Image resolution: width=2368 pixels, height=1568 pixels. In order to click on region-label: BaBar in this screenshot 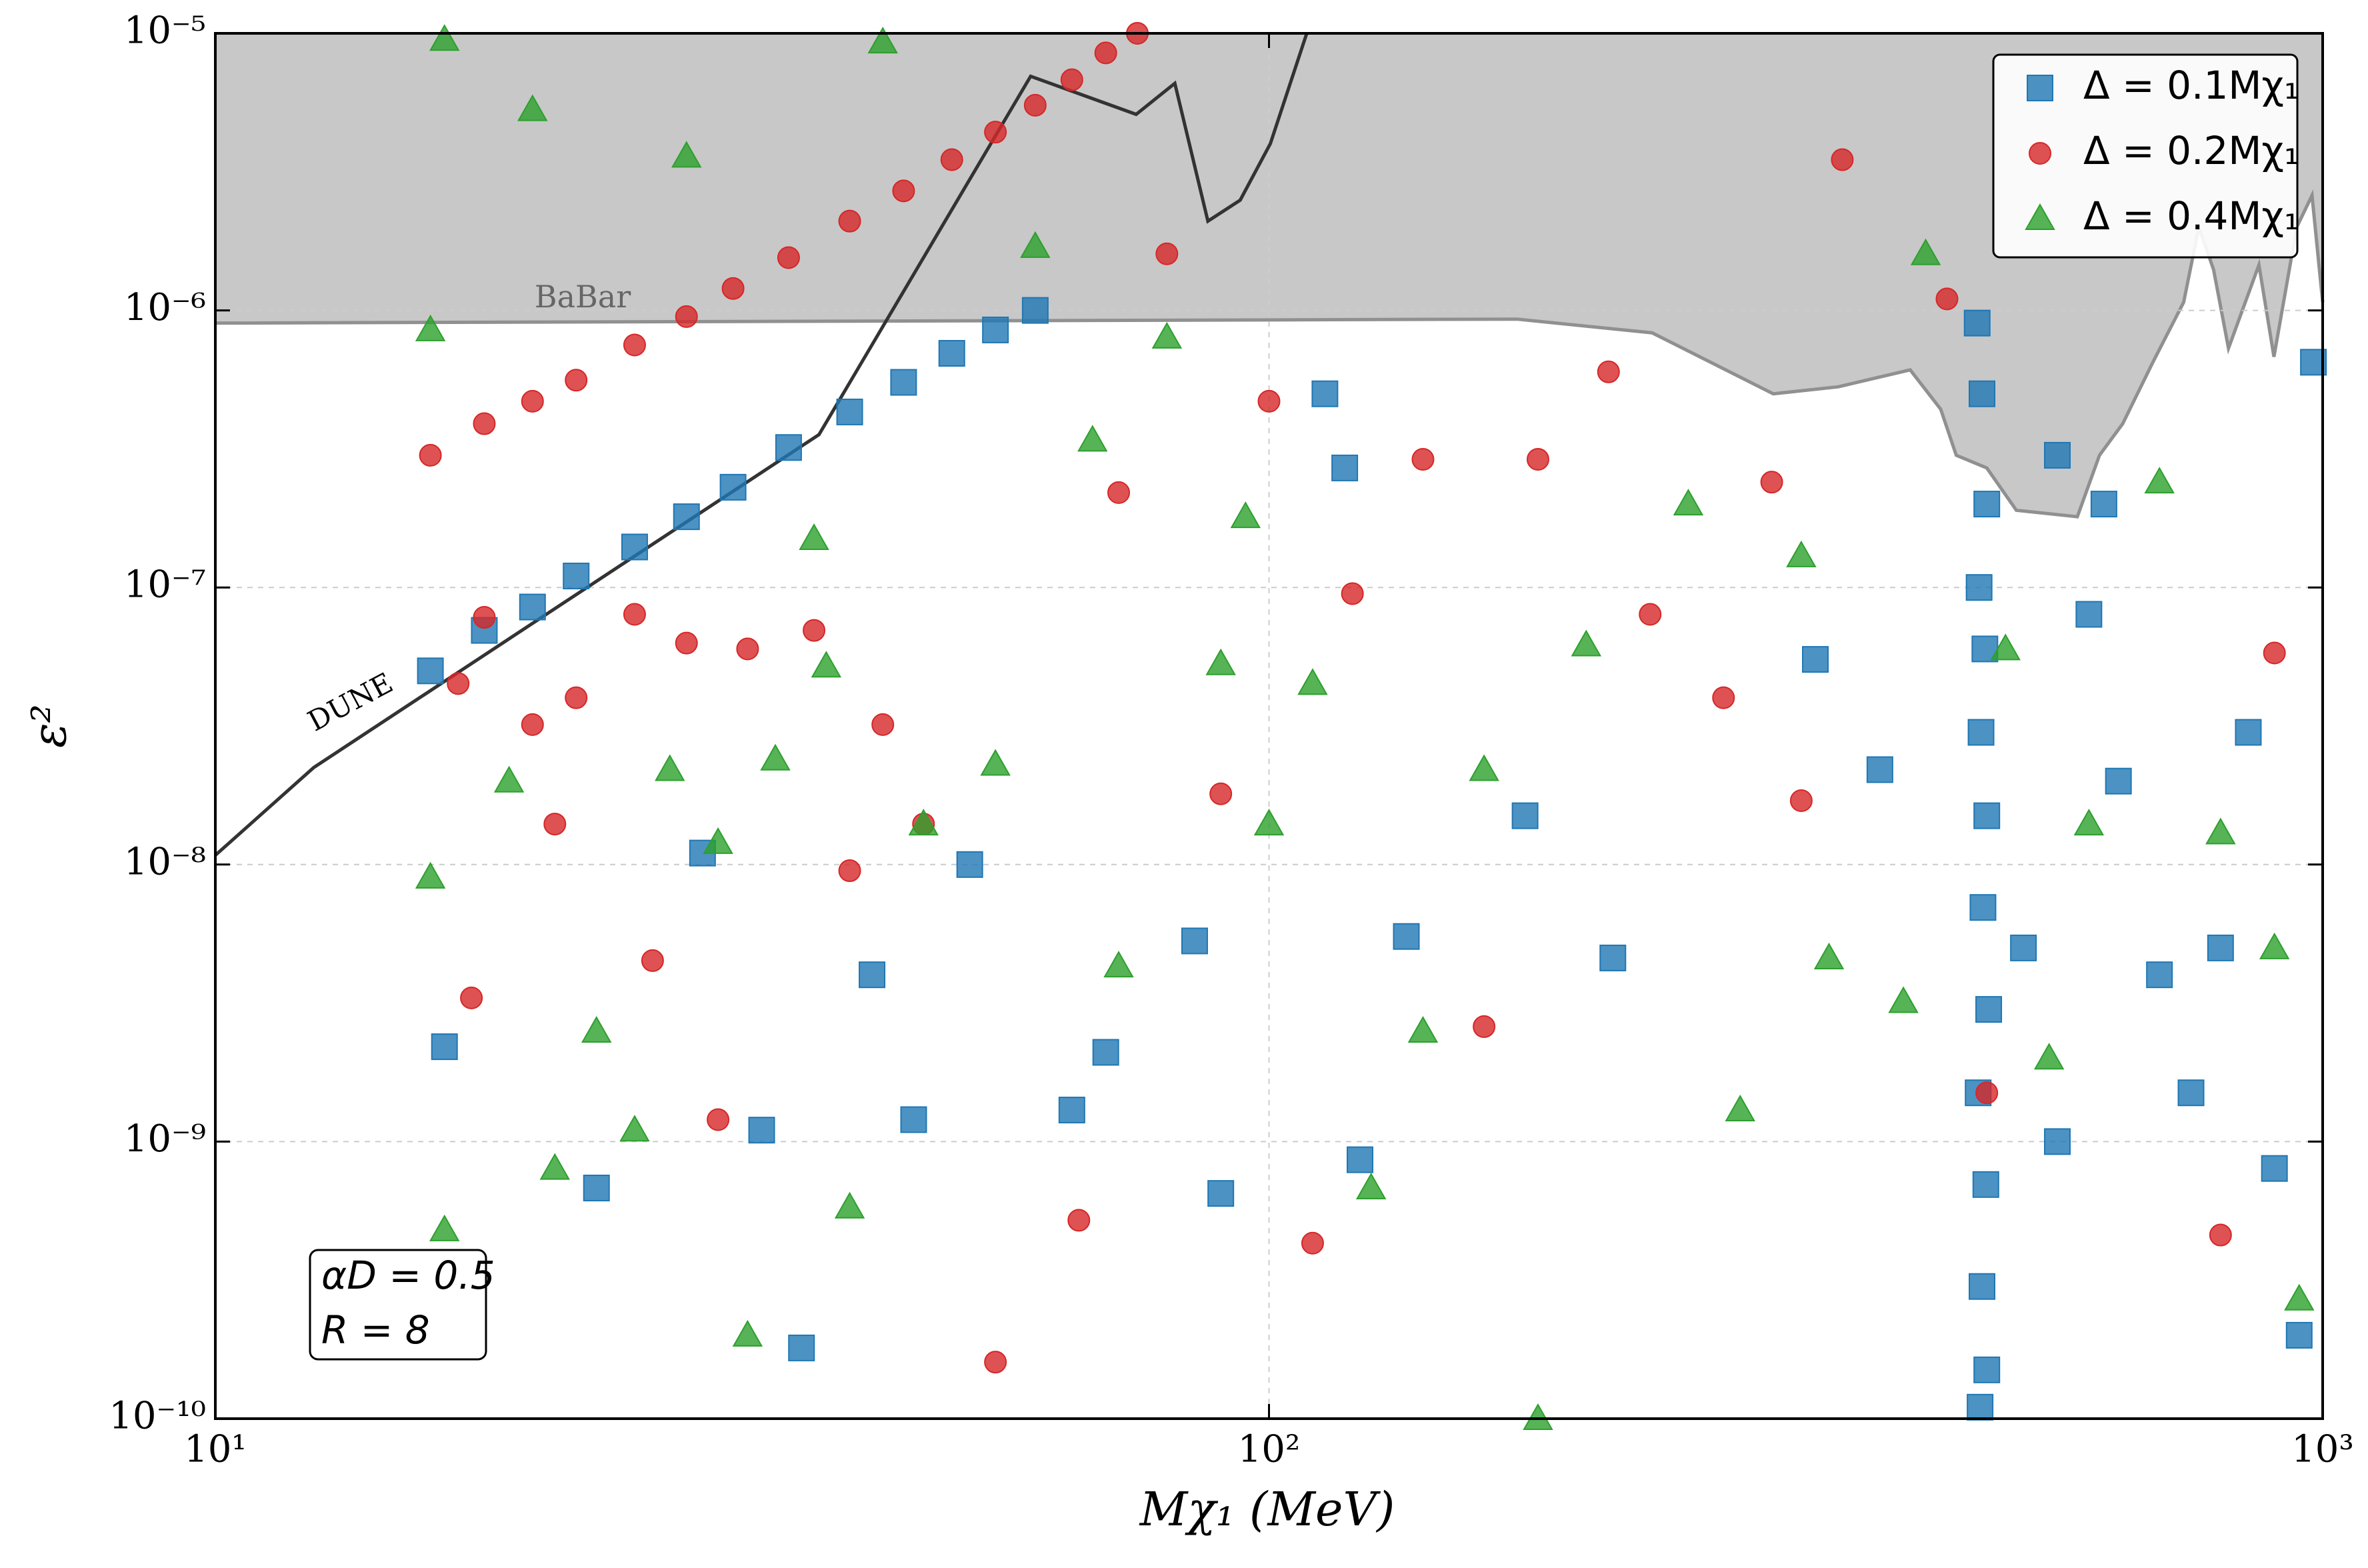, I will do `click(583, 297)`.